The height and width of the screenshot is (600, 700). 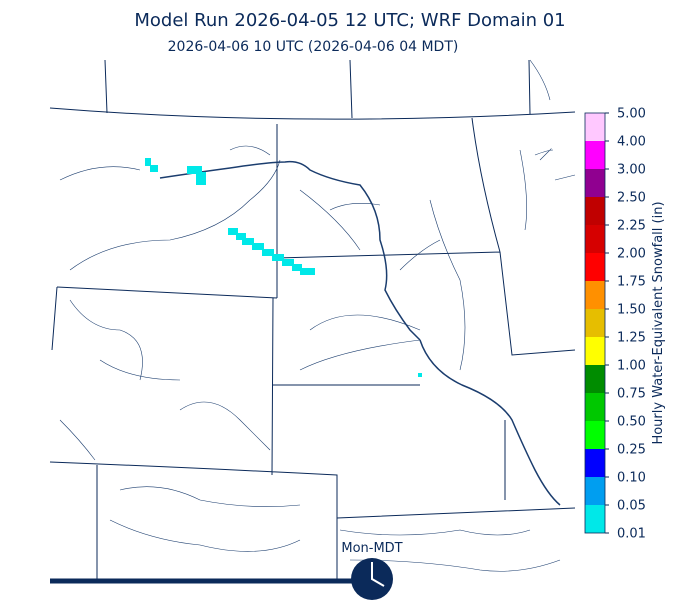 What do you see at coordinates (631, 114) in the screenshot?
I see `colorbar-label: 5.00` at bounding box center [631, 114].